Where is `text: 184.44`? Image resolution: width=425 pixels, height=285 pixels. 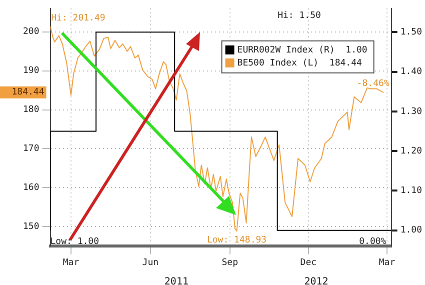
text: 184.44 is located at coordinates (28, 93).